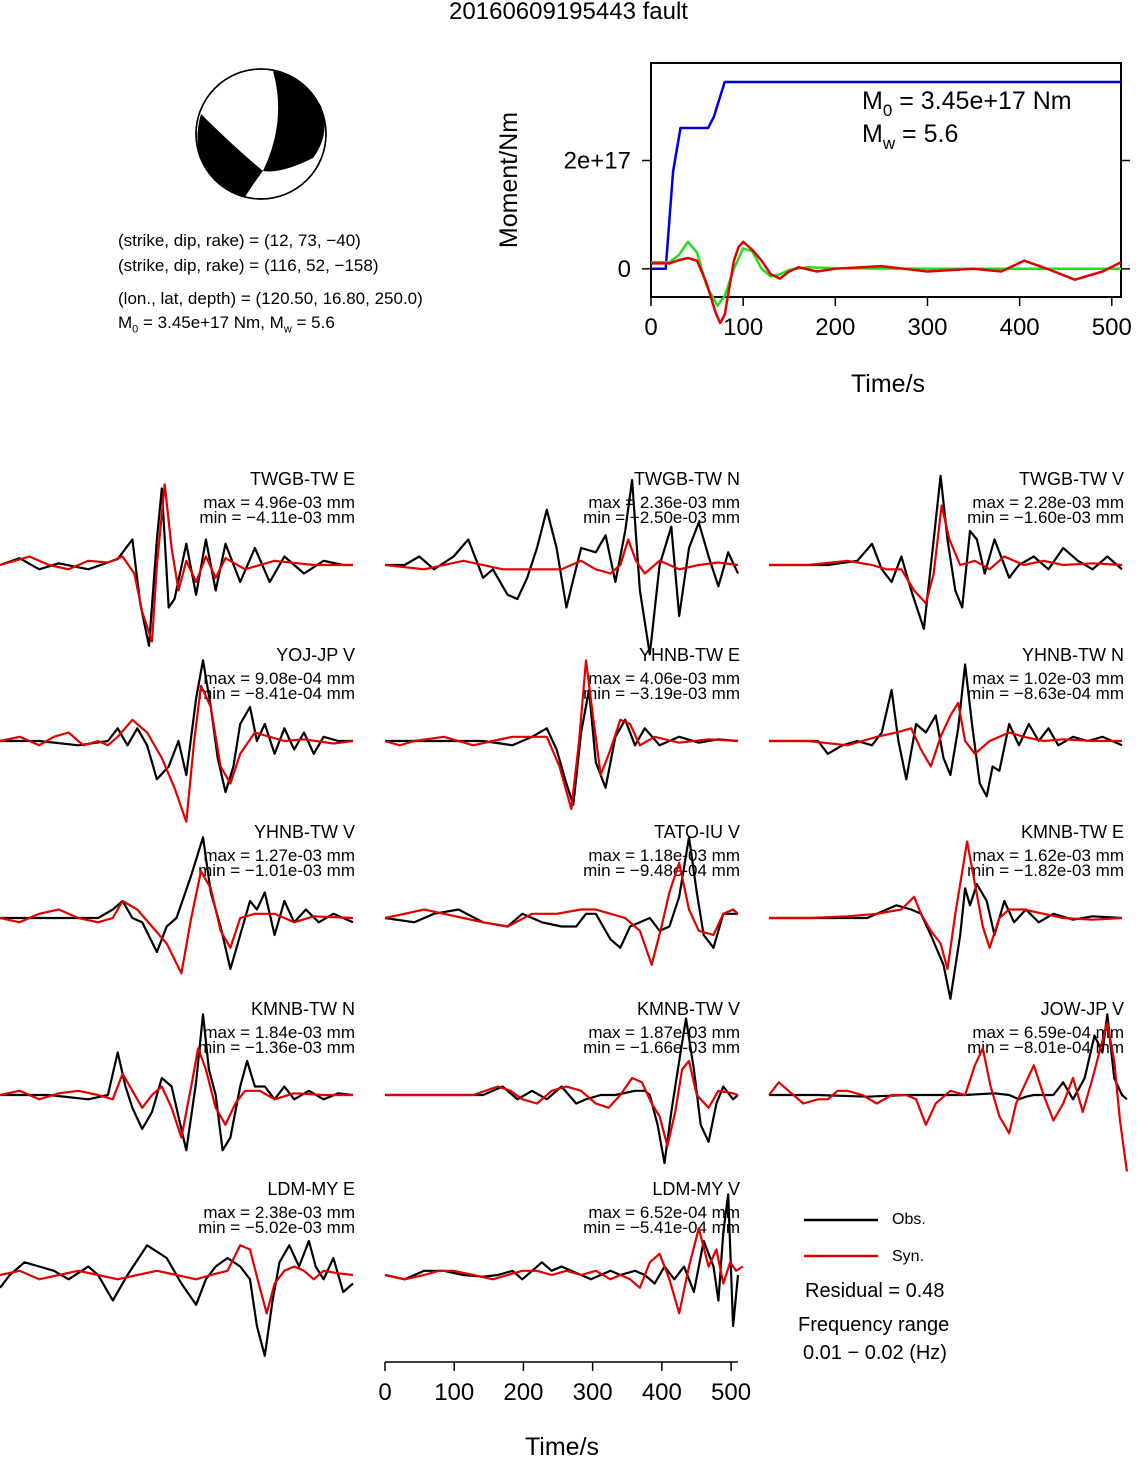 The width and height of the screenshot is (1137, 1458). Describe the element at coordinates (664, 502) in the screenshot. I see `waveform-max-label: max = 2.36e-03 mm` at that location.